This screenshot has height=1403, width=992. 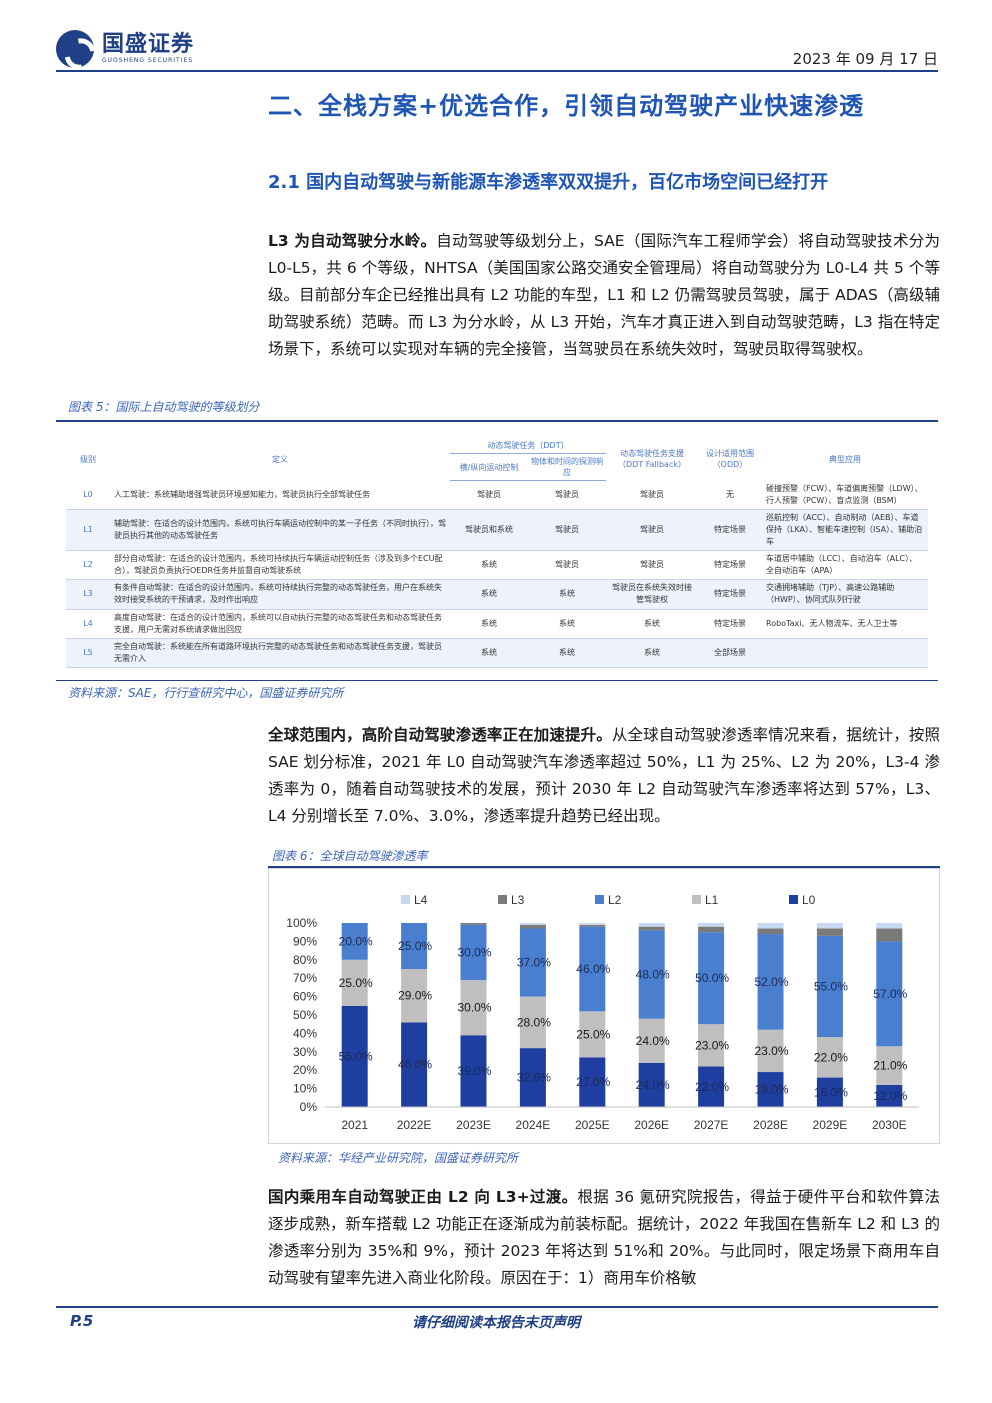 What do you see at coordinates (75, 49) in the screenshot?
I see `logo-icon` at bounding box center [75, 49].